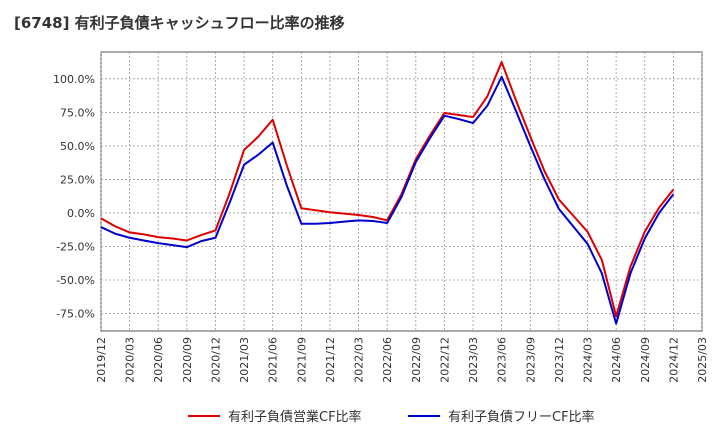  I want to click on legend: 有利子負債営業CF比率 有利子負債フリーCF比率, so click(391, 417).